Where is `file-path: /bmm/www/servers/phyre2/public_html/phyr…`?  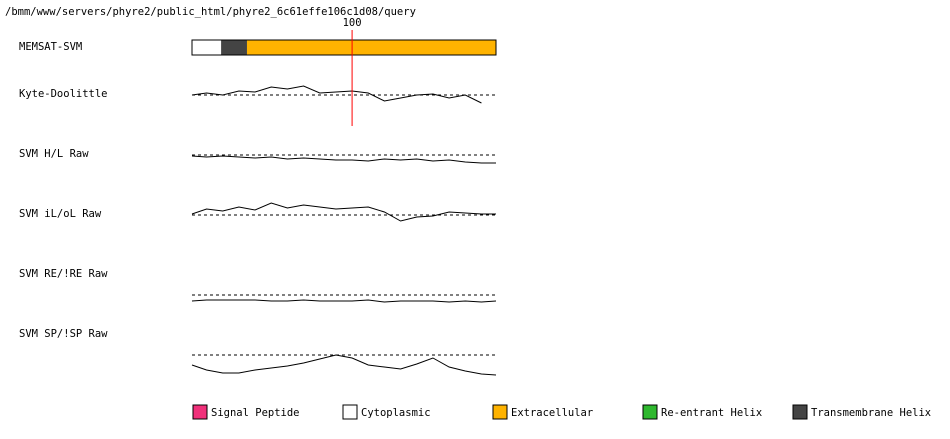
file-path: /bmm/www/servers/phyre2/public_html/phyr… is located at coordinates (210, 12).